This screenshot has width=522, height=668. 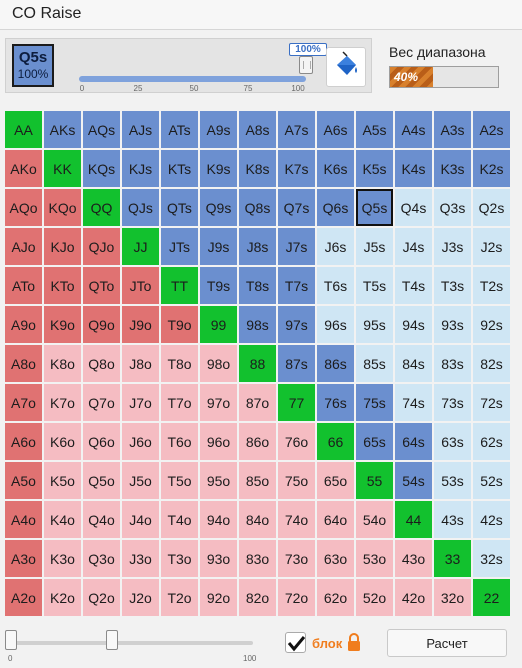 I want to click on hand-cell-k5o: K5o, so click(x=62, y=480).